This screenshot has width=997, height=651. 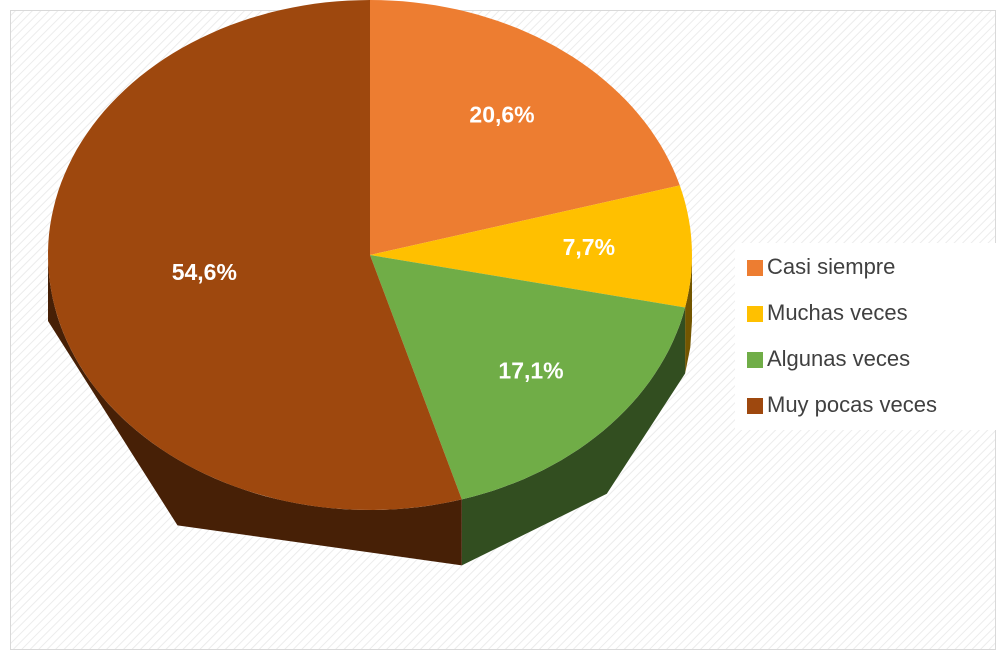 I want to click on data-label: 7,7%, so click(x=589, y=247).